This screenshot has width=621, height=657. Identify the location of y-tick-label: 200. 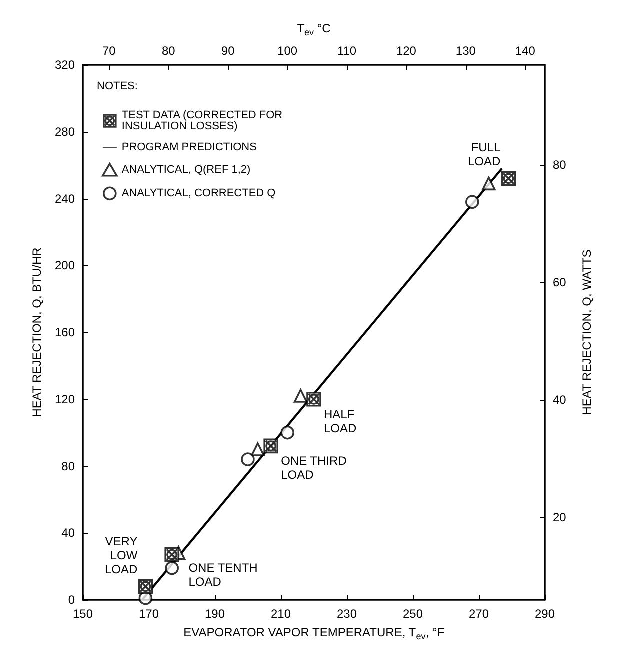
(65, 265).